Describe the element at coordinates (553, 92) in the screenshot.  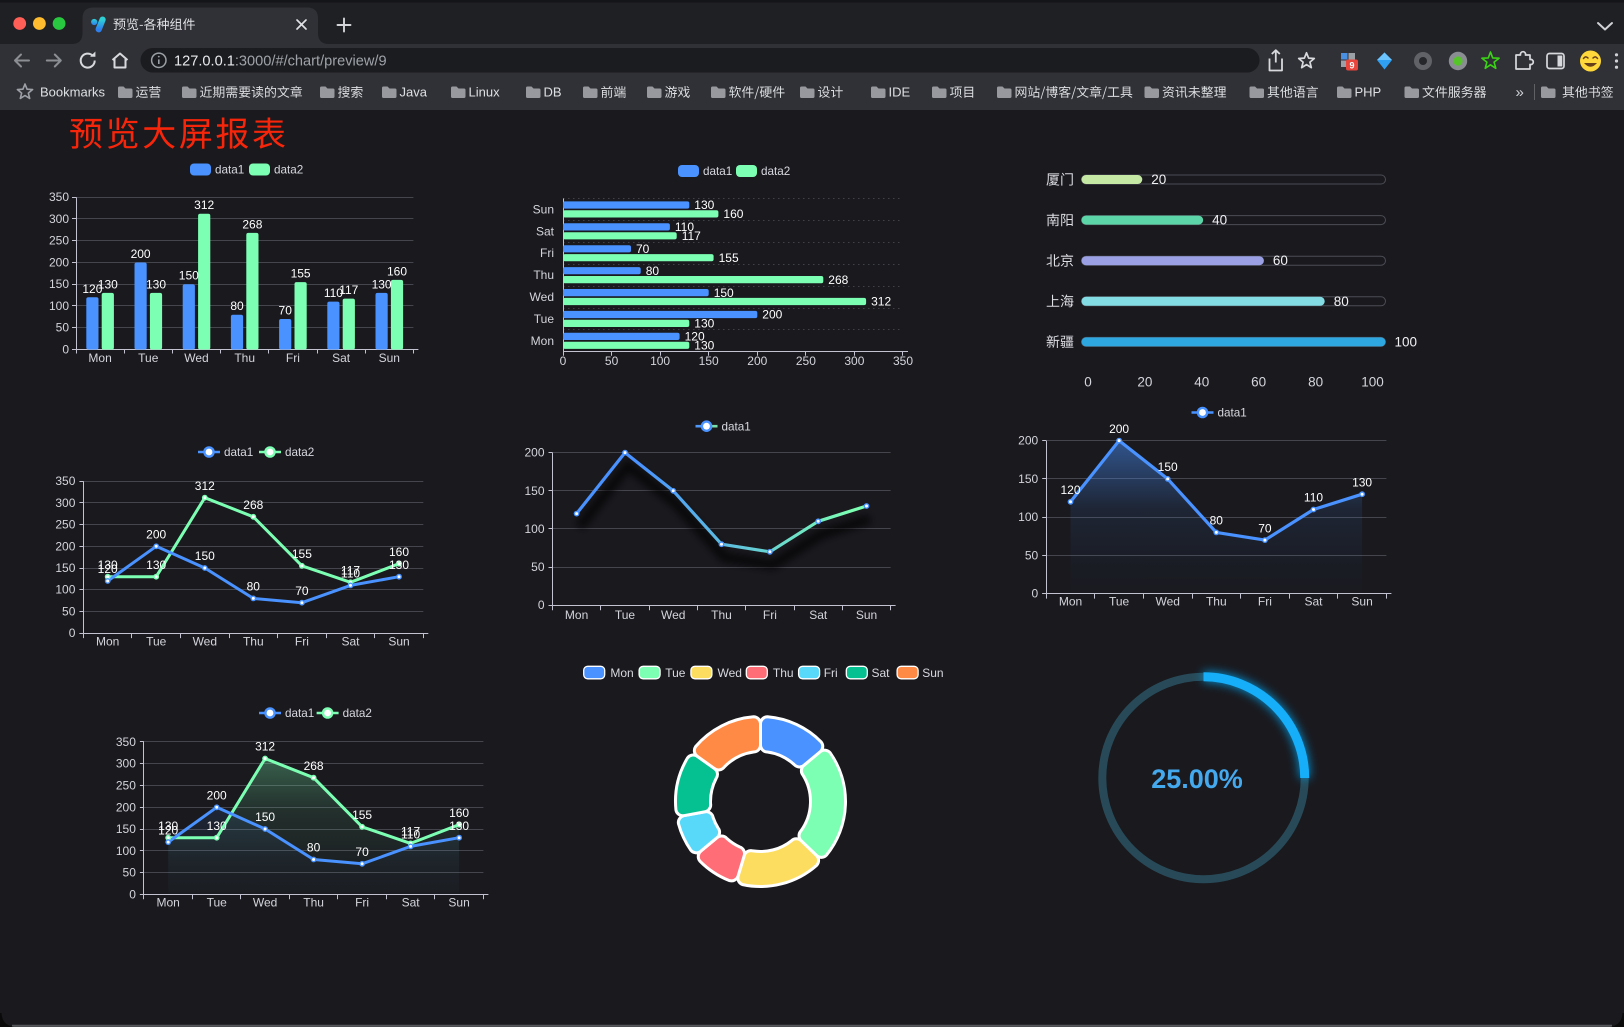
I see `svg-text: DB` at that location.